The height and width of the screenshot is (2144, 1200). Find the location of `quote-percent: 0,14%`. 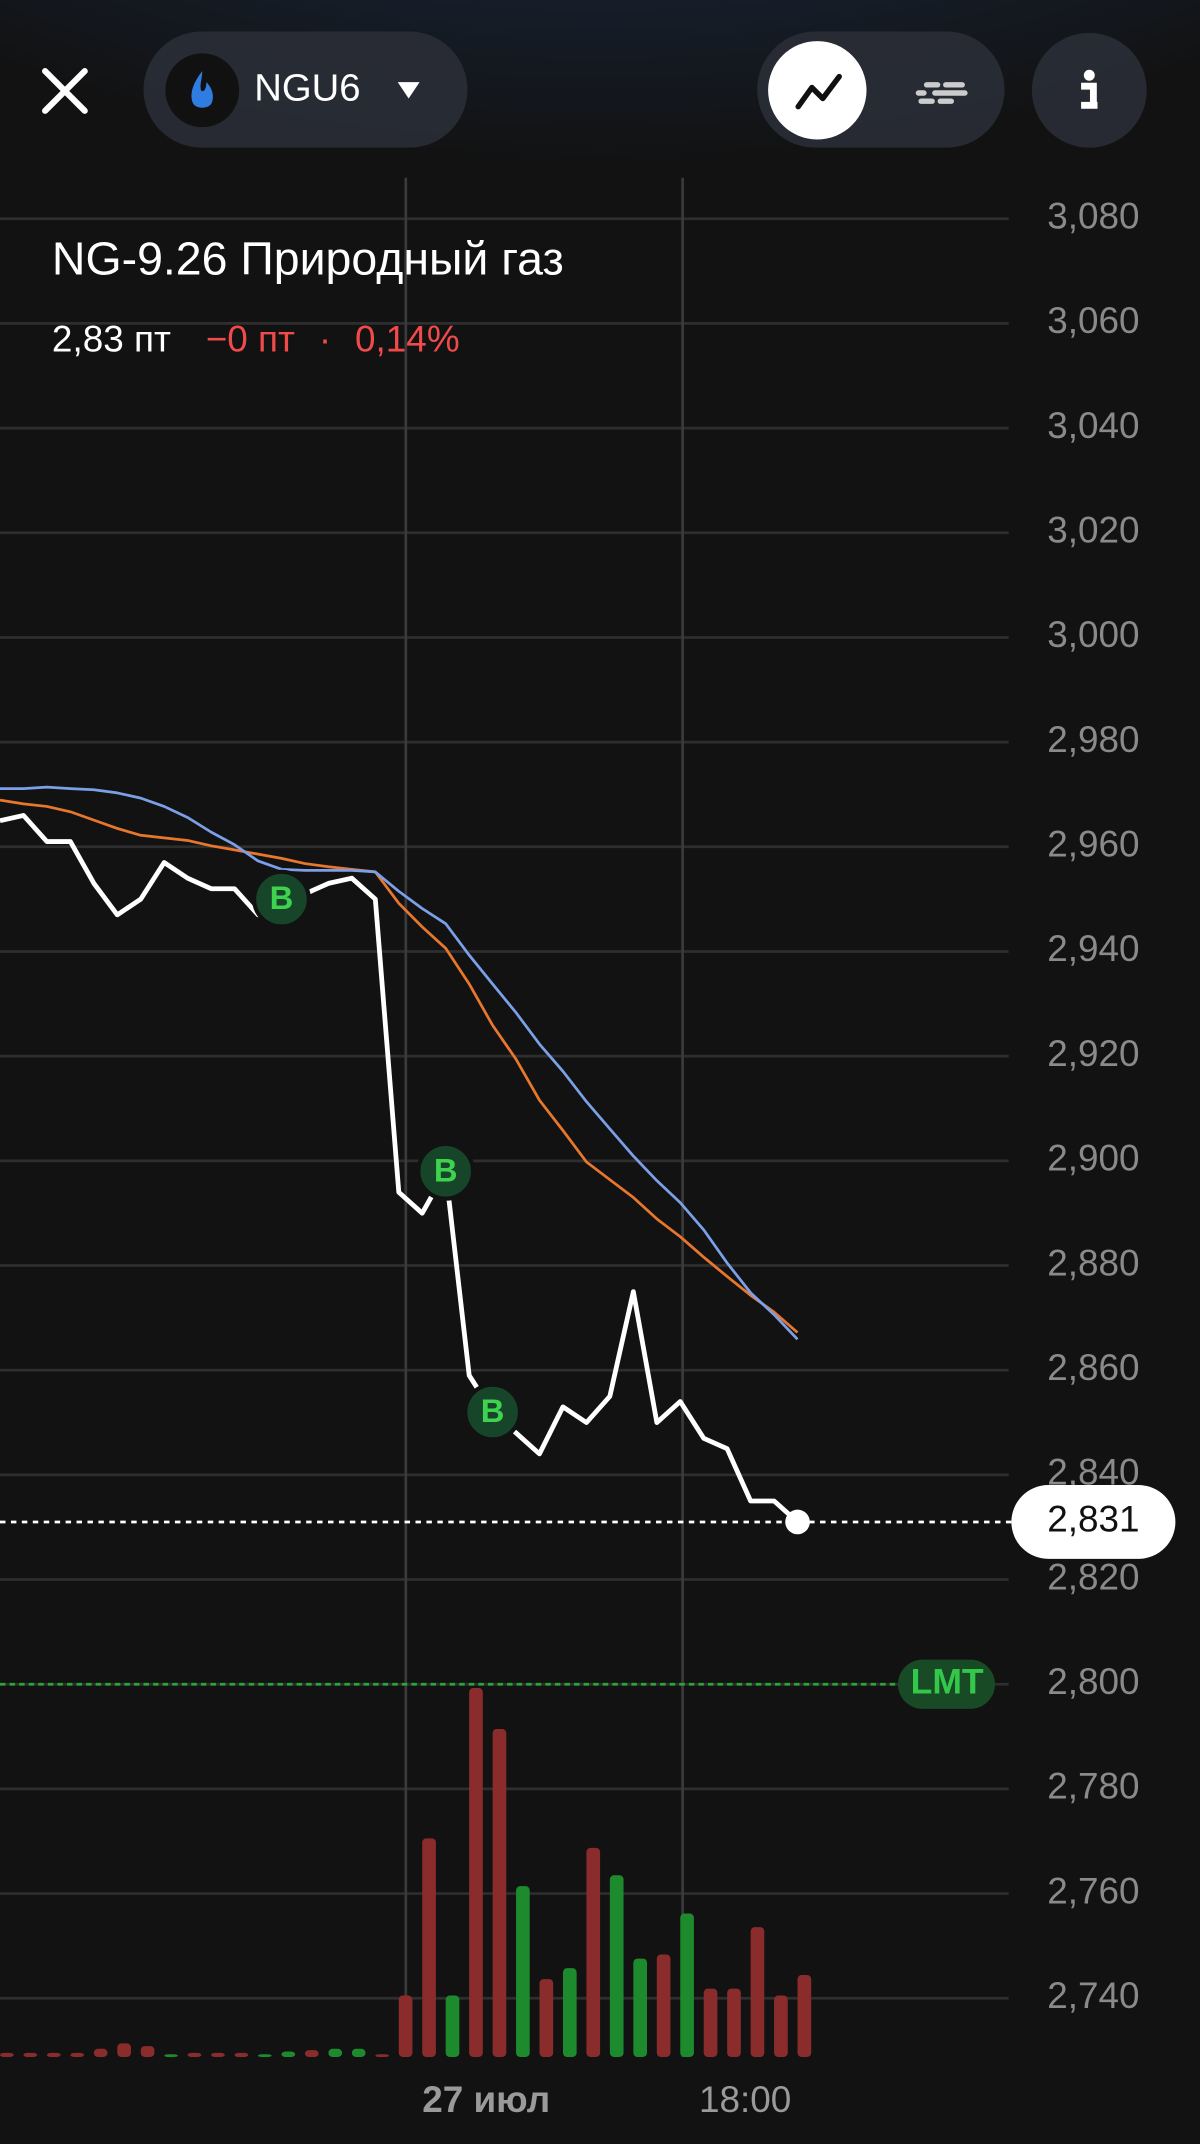

quote-percent: 0,14% is located at coordinates (407, 338).